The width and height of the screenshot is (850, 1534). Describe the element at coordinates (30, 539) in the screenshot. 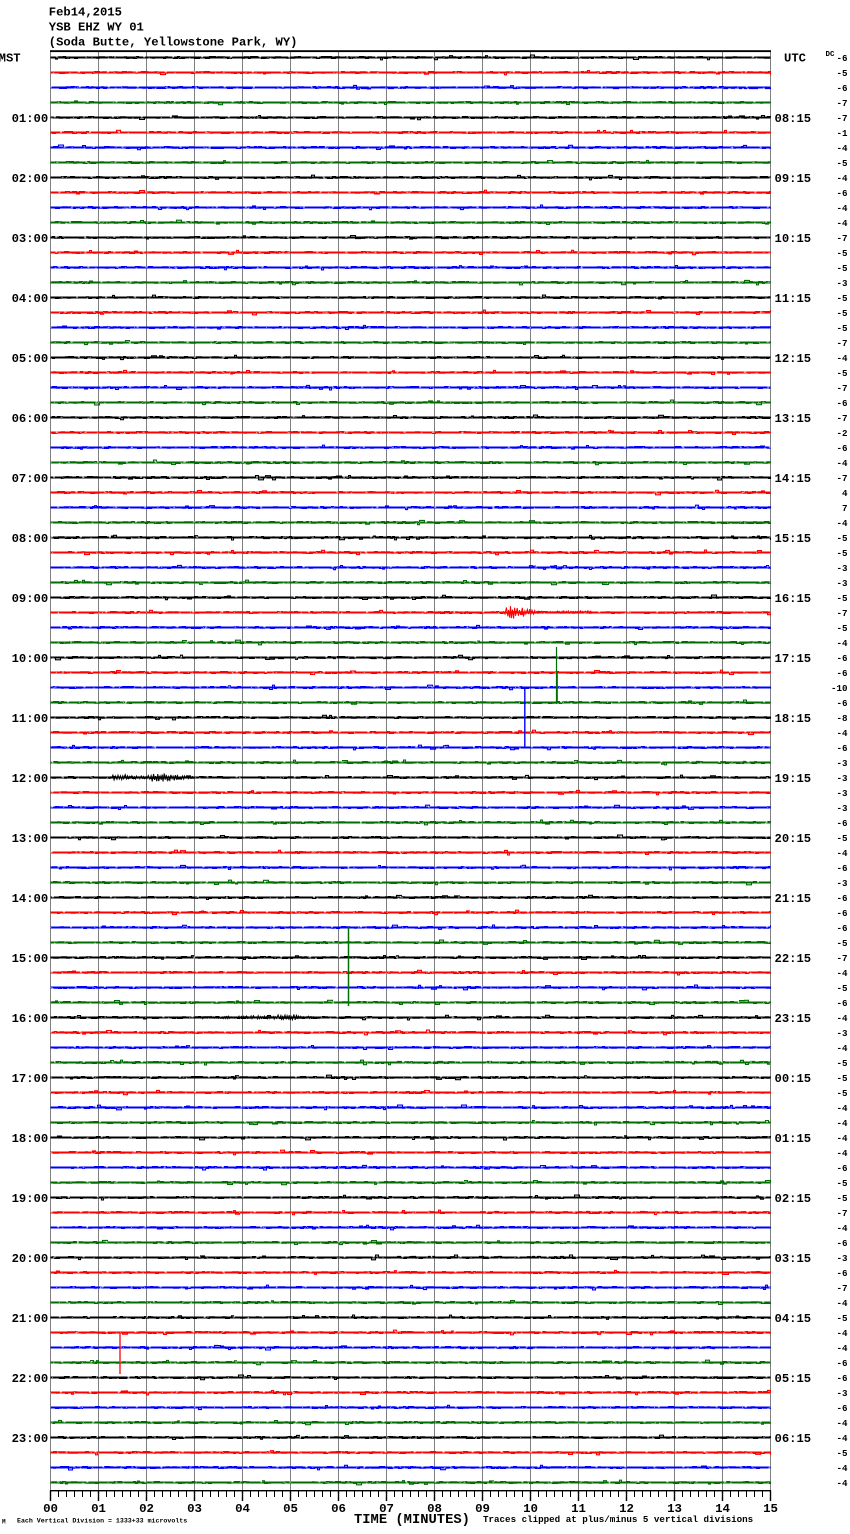

I see `svg-text: 08:00` at that location.